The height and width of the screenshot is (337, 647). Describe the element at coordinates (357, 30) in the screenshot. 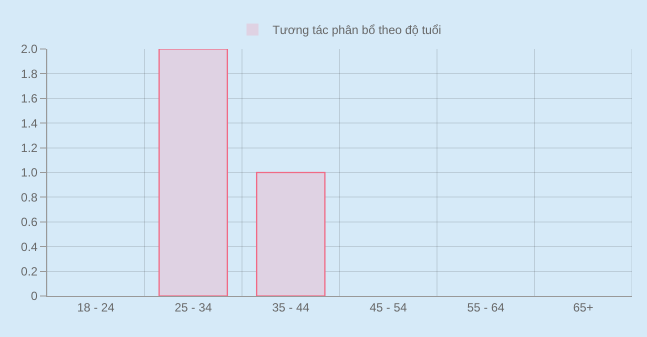

I see `legend-label: Tương tác phân bổ theo độ tuổi` at that location.